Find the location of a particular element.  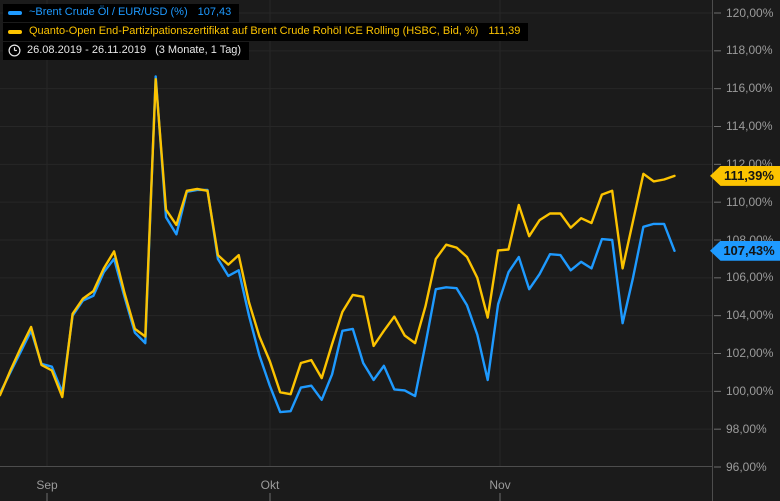

brent-series-label: ~Brent Crude Öl / EUR/USD (%) is located at coordinates (108, 12).